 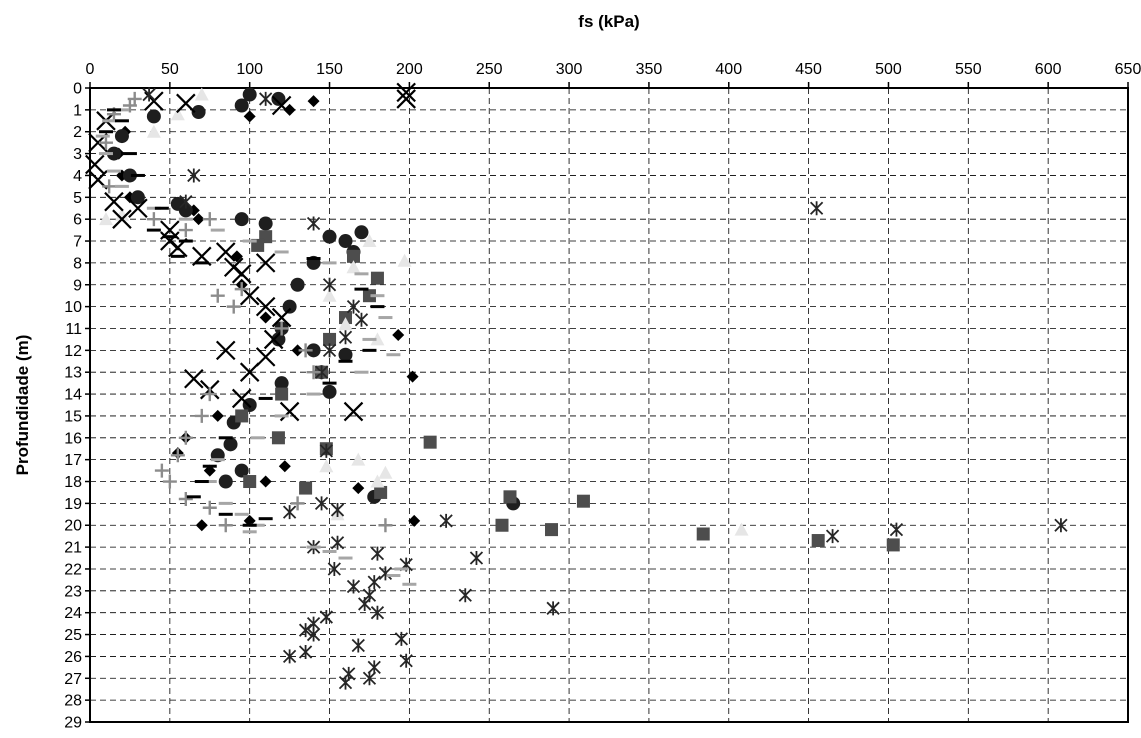 What do you see at coordinates (77, 198) in the screenshot?
I see `y-tick-label: 5` at bounding box center [77, 198].